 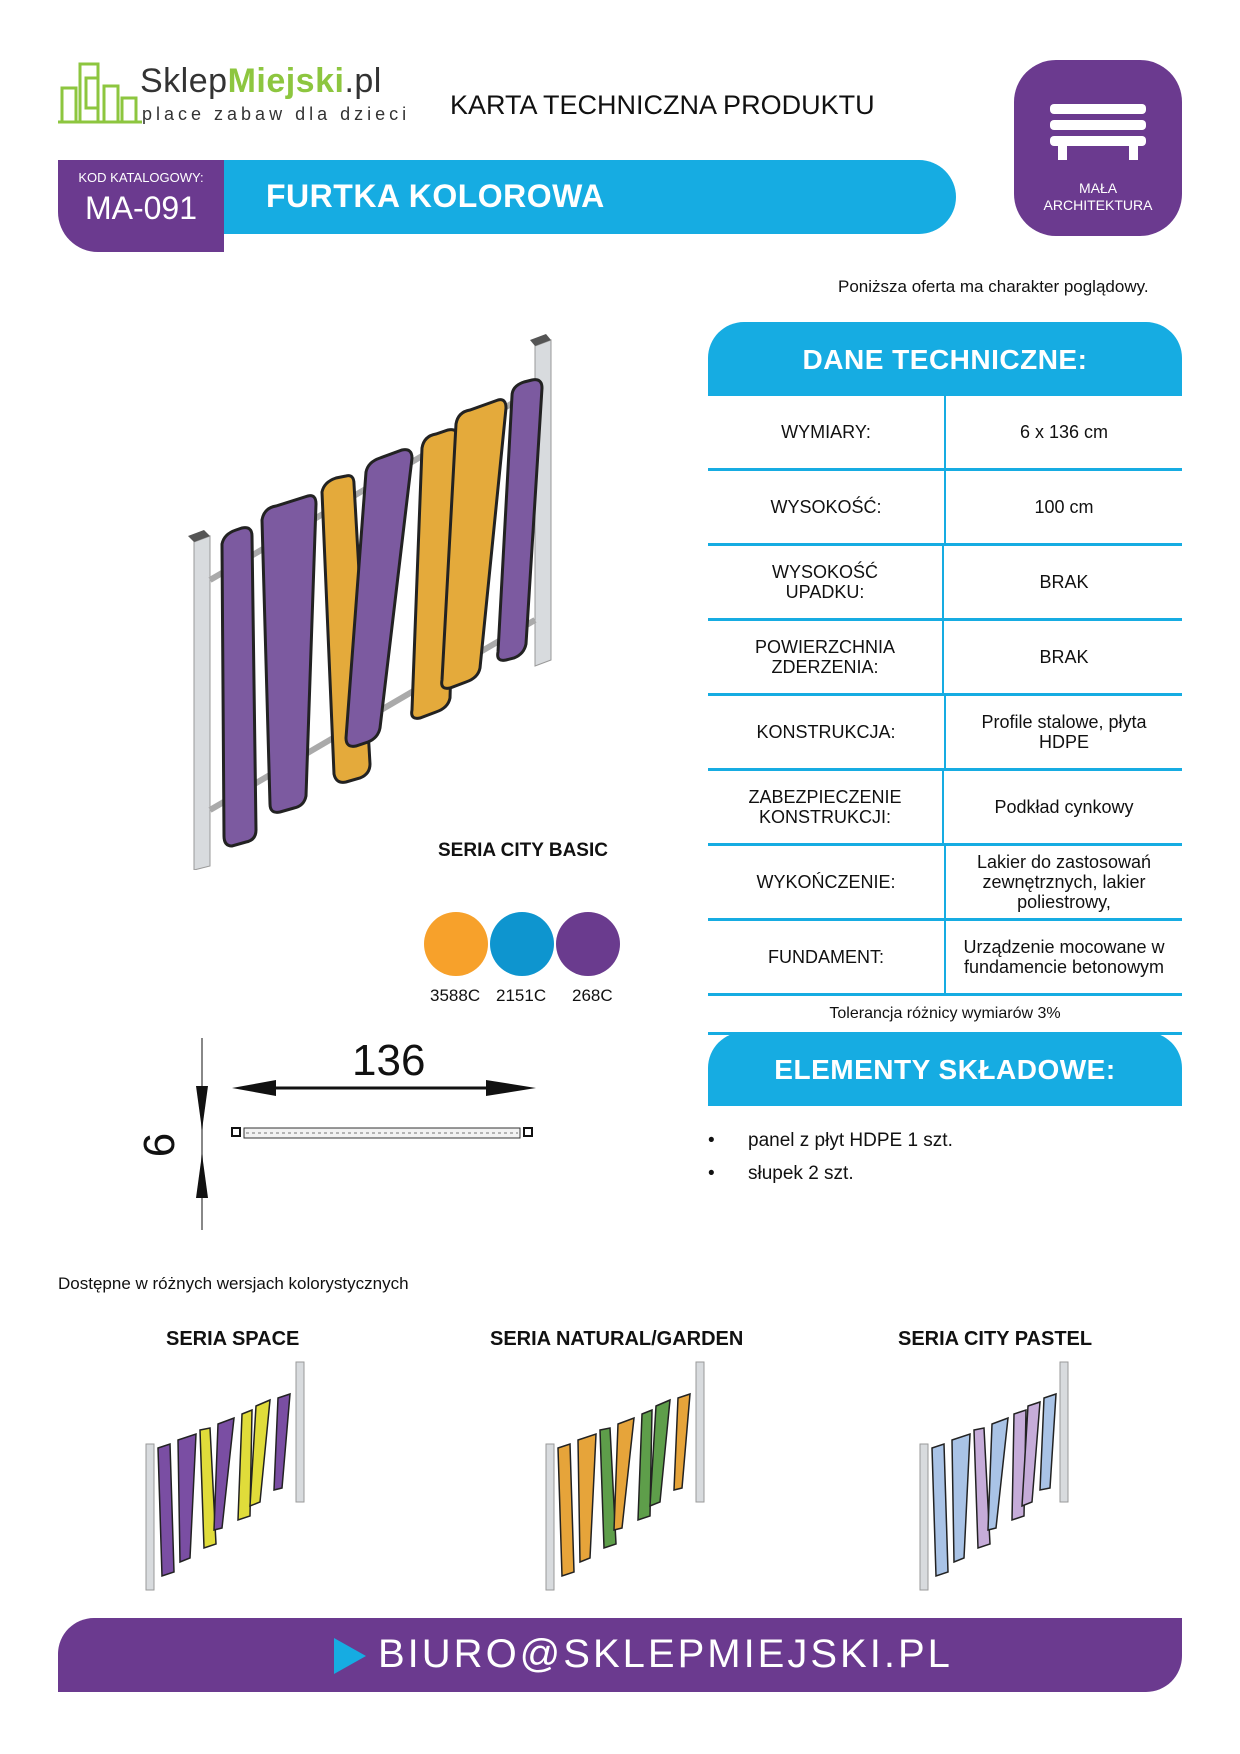 What do you see at coordinates (276, 114) in the screenshot?
I see `logo-tagline: place zabaw dla dzieci` at bounding box center [276, 114].